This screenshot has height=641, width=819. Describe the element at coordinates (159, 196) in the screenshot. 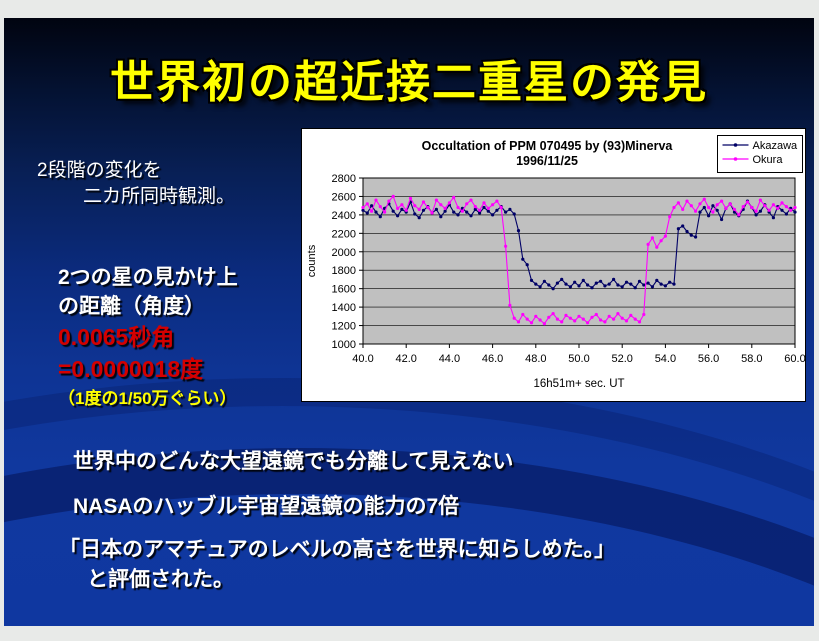

I see `note-line-2: 二カ所同時観測。` at that location.